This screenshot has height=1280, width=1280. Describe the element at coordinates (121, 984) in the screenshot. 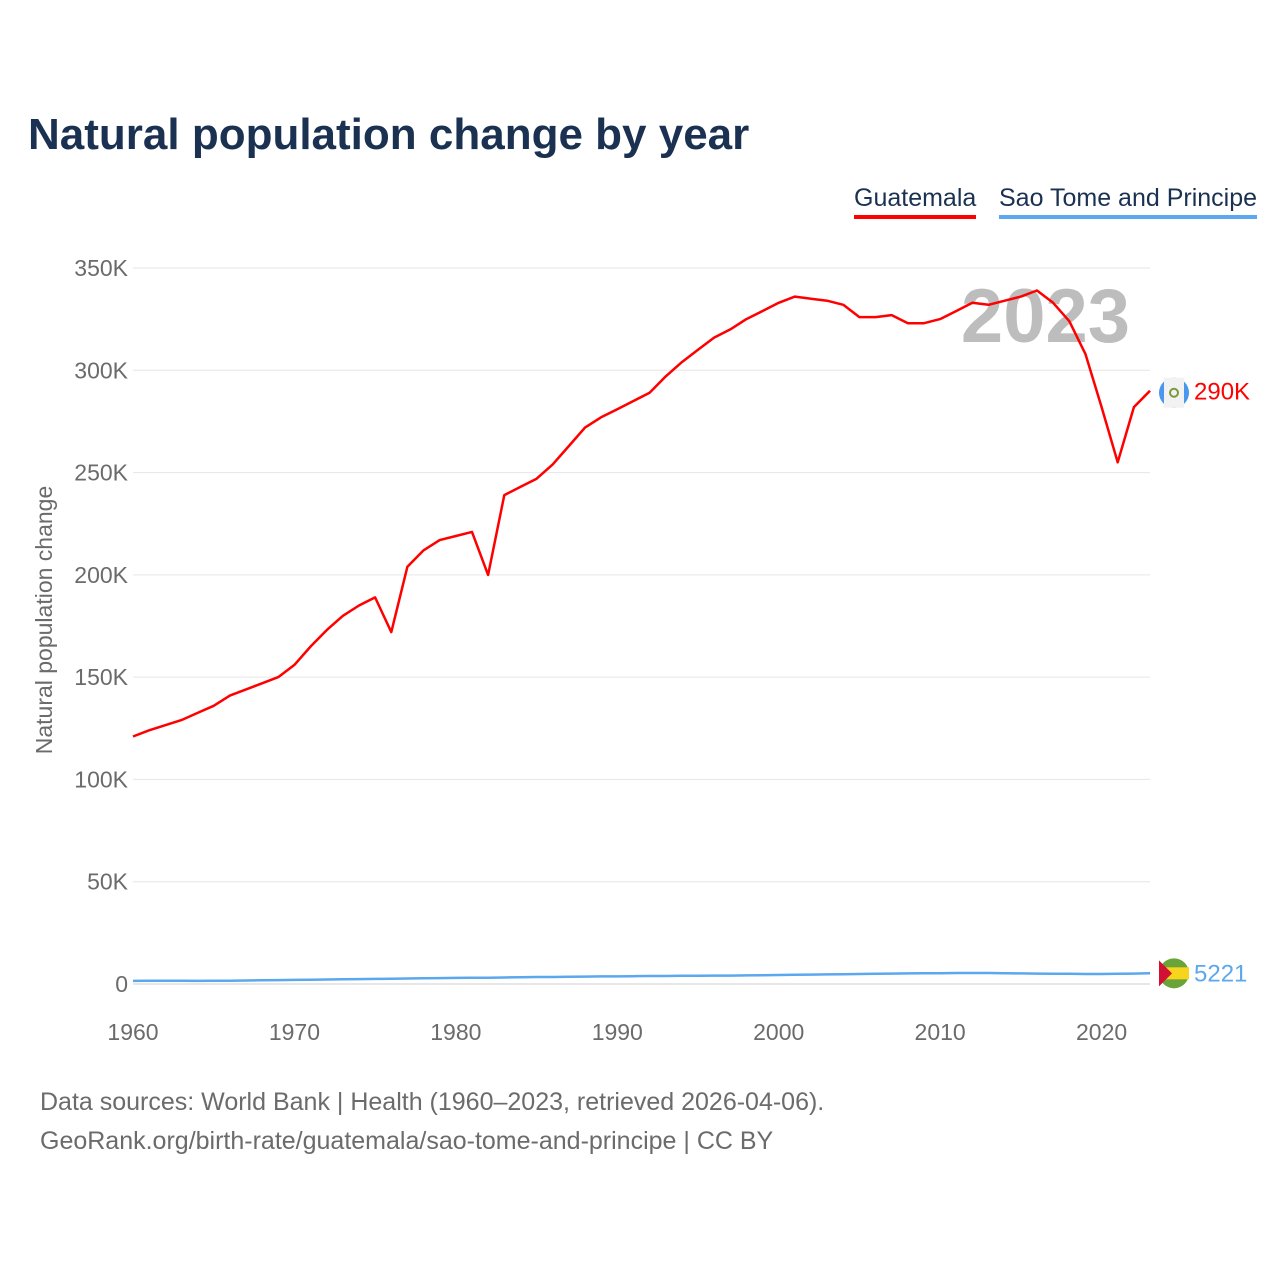

I see `y-tick-label: 0` at that location.